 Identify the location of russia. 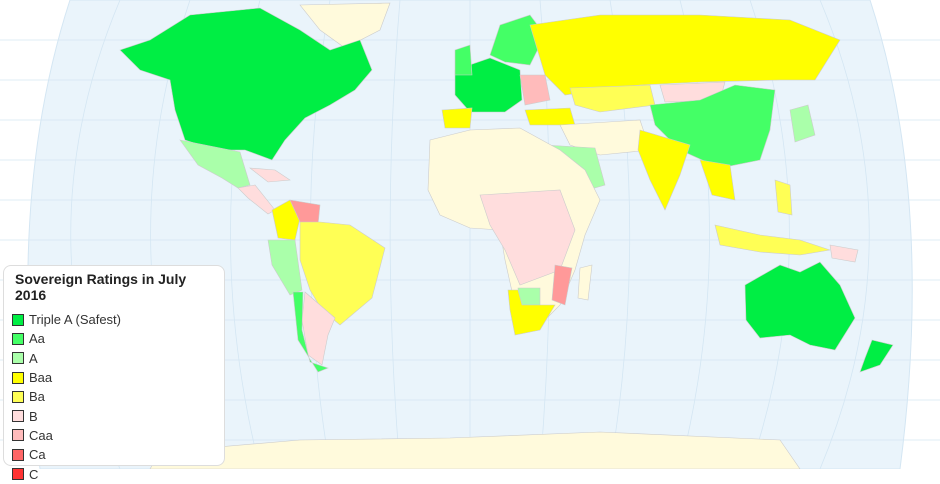
(685, 55).